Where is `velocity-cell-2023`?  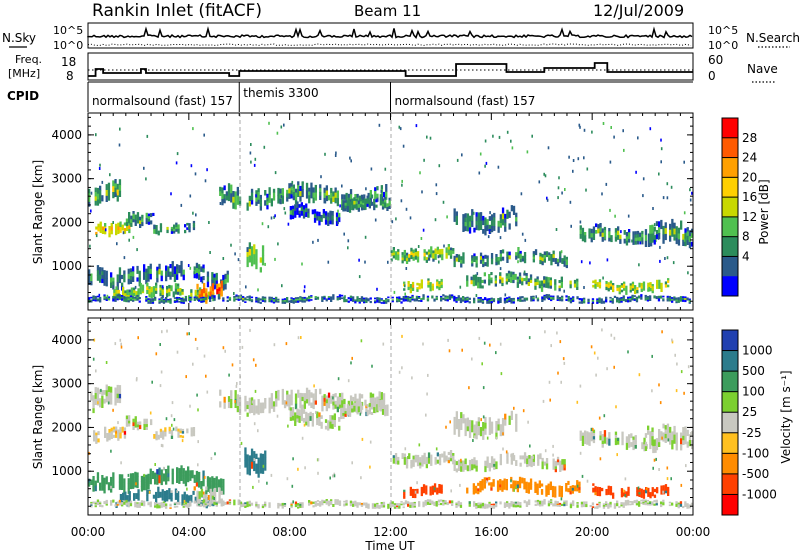 velocity-cell-2023 is located at coordinates (436, 449).